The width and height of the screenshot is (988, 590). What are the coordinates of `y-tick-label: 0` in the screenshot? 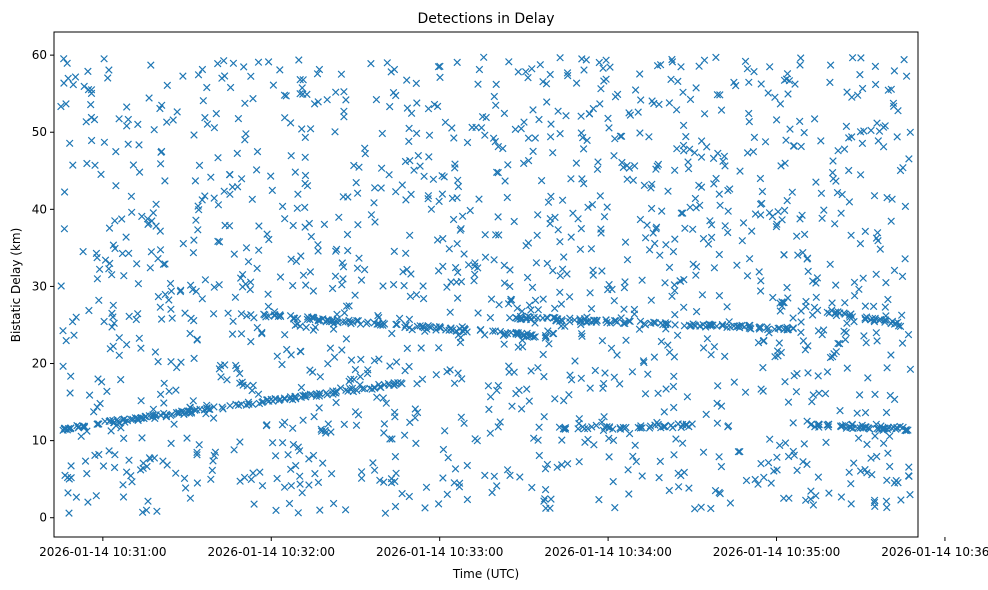 It's located at (43, 518).